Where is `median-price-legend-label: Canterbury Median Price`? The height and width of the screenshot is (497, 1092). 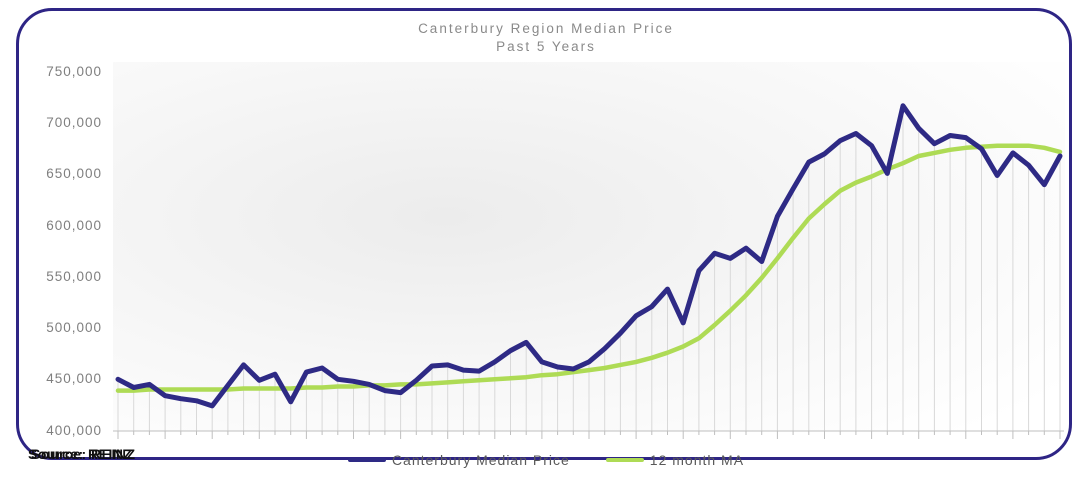
median-price-legend-label: Canterbury Median Price is located at coordinates (480, 460).